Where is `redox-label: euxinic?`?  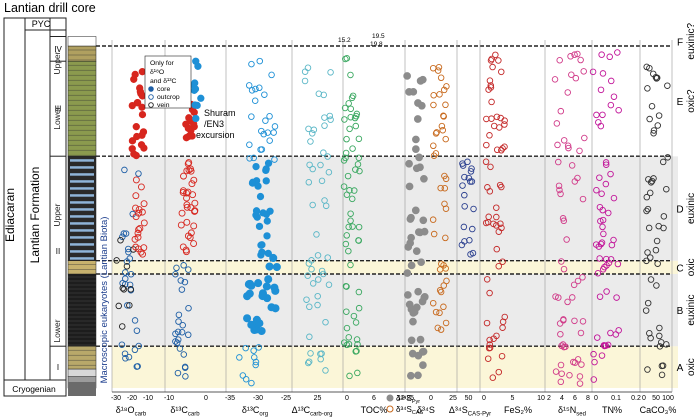 redox-label: euxinic? is located at coordinates (691, 40).